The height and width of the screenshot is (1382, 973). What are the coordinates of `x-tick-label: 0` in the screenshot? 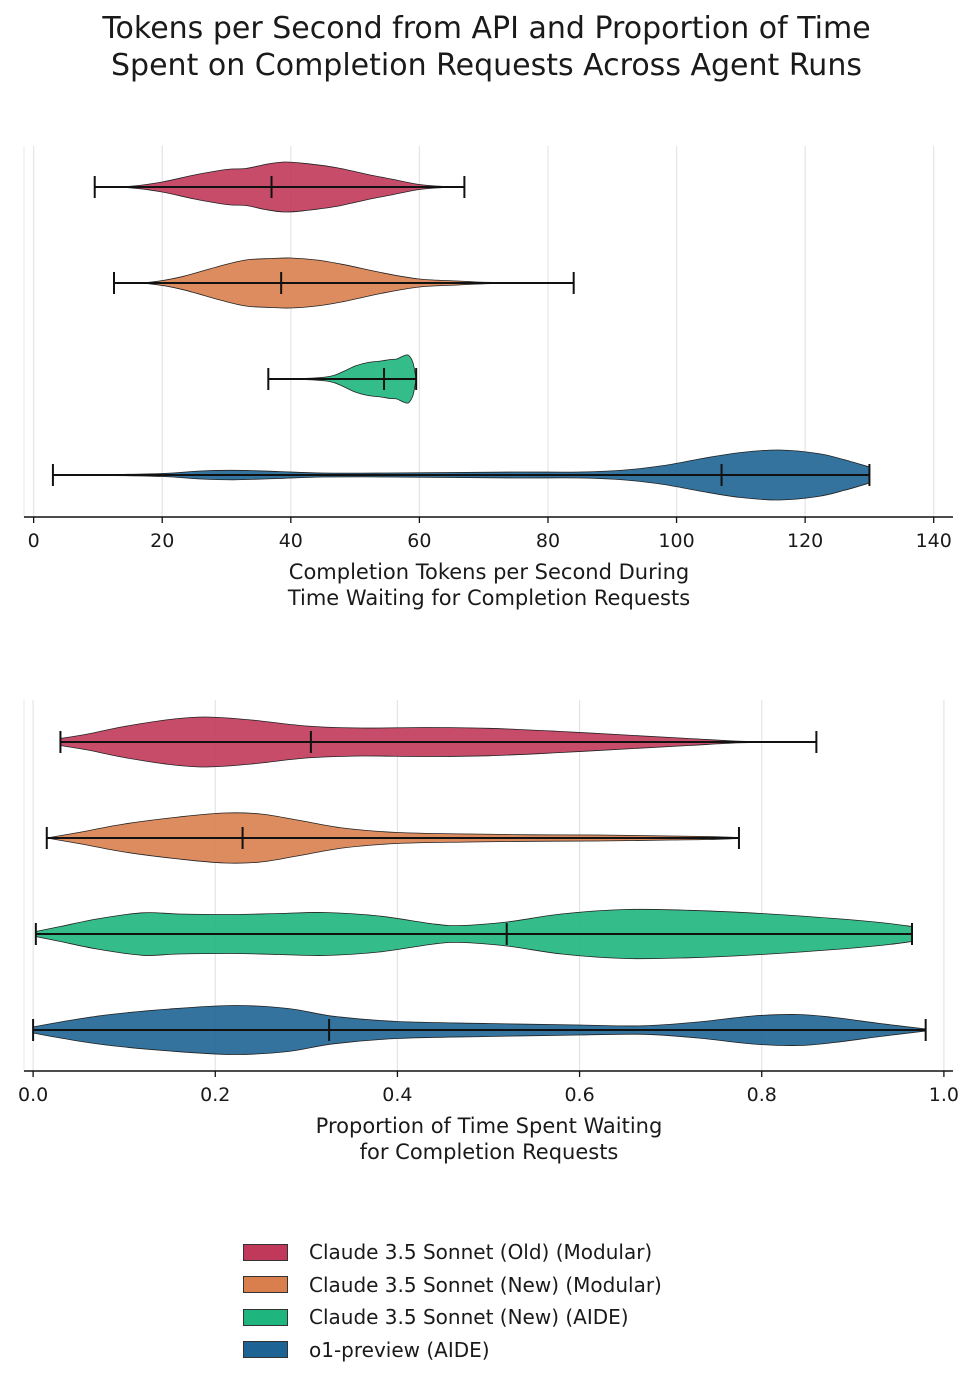 It's located at (34, 541).